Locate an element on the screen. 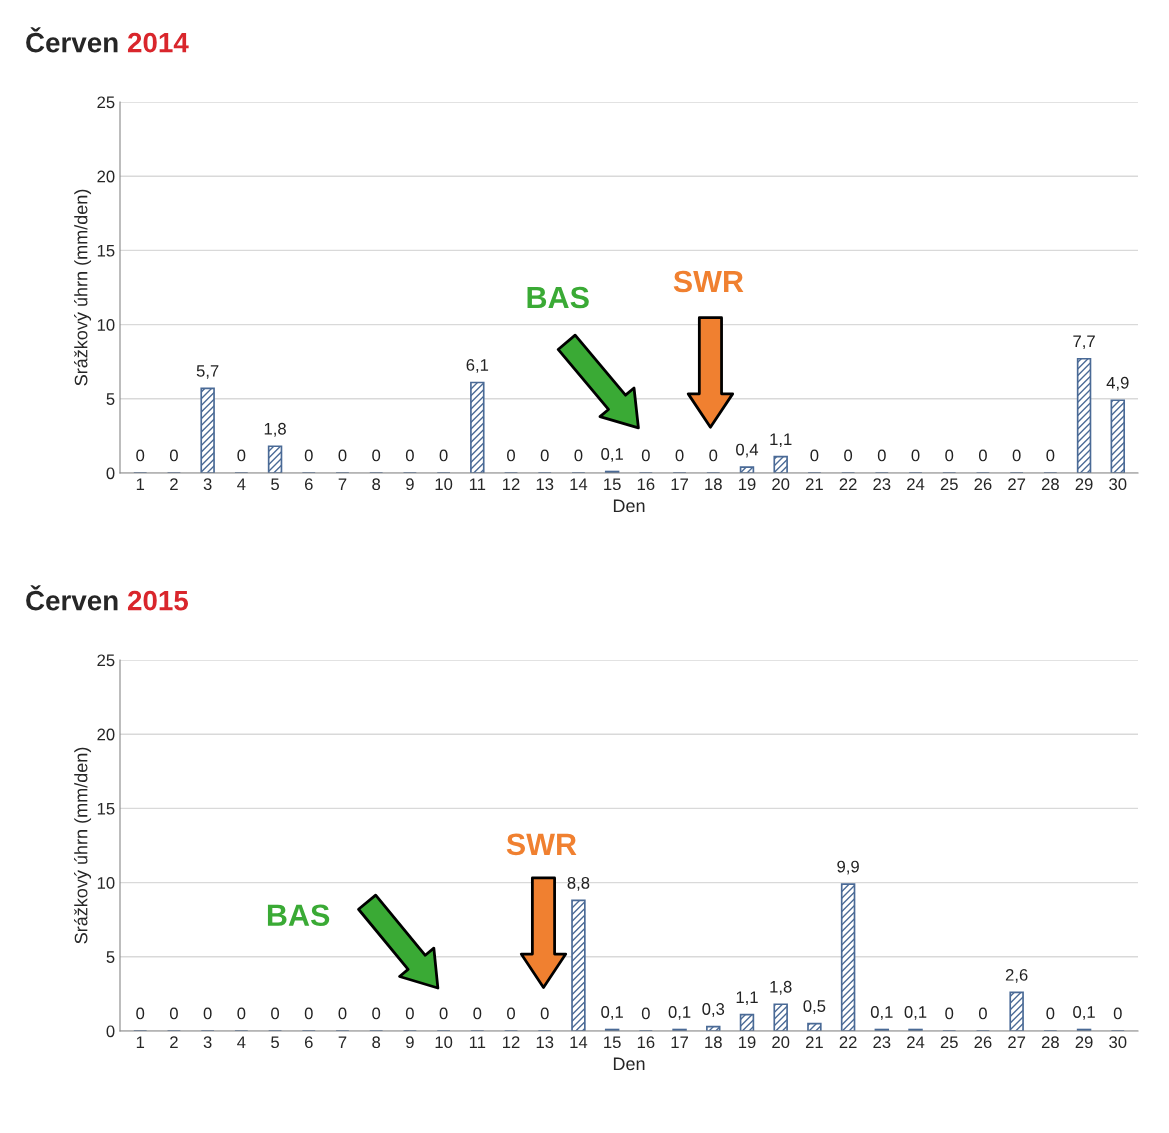  data-label: 1,8 is located at coordinates (781, 987).